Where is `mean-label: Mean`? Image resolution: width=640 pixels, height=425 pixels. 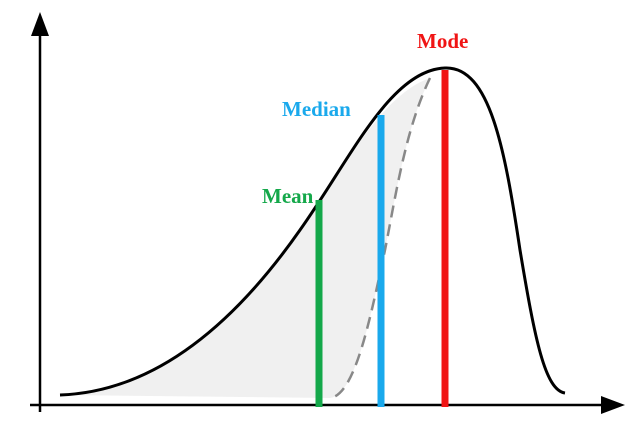
mean-label: Mean is located at coordinates (288, 196).